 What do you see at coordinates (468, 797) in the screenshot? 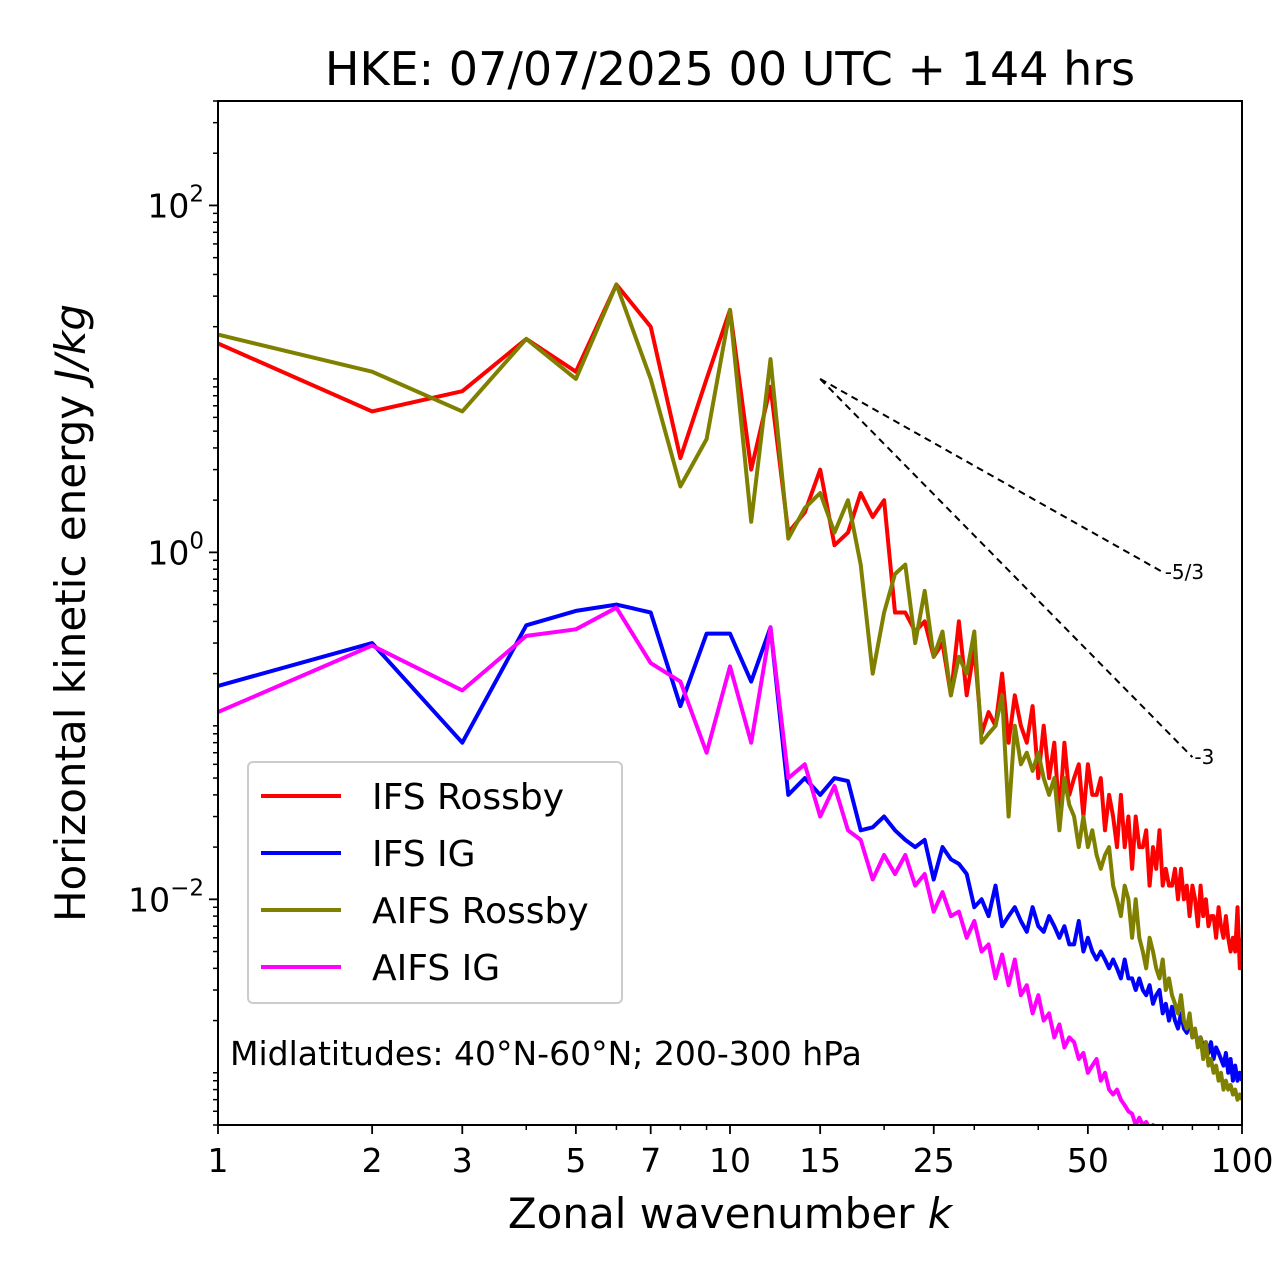
I see `legend-label-ifs-rossby: IFS Rossby` at bounding box center [468, 797].